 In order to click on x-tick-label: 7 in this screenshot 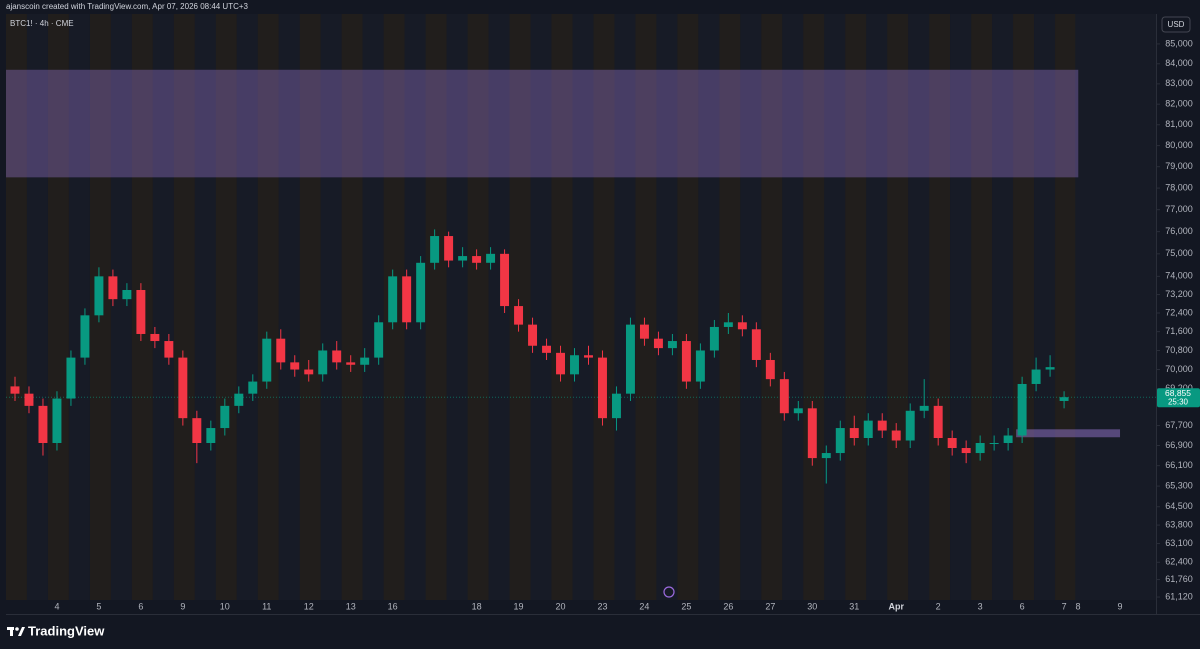, I will do `click(1064, 606)`.